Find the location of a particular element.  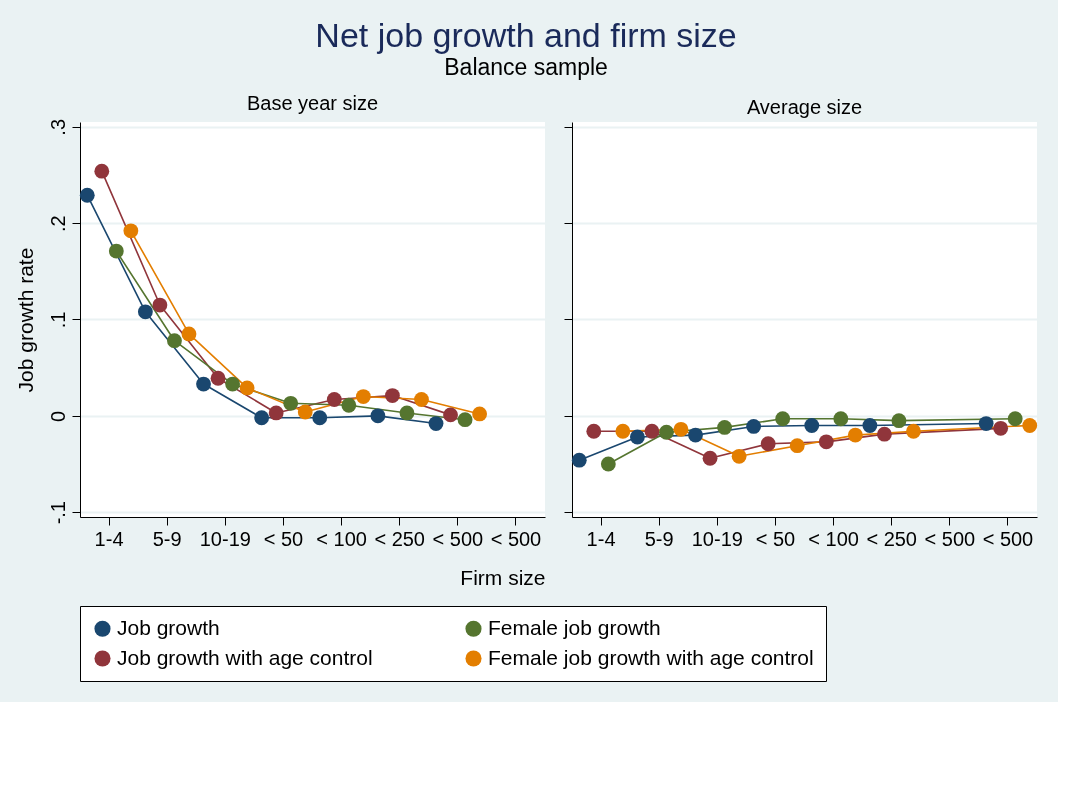

legend-label: Female job growth with age control is located at coordinates (651, 657).